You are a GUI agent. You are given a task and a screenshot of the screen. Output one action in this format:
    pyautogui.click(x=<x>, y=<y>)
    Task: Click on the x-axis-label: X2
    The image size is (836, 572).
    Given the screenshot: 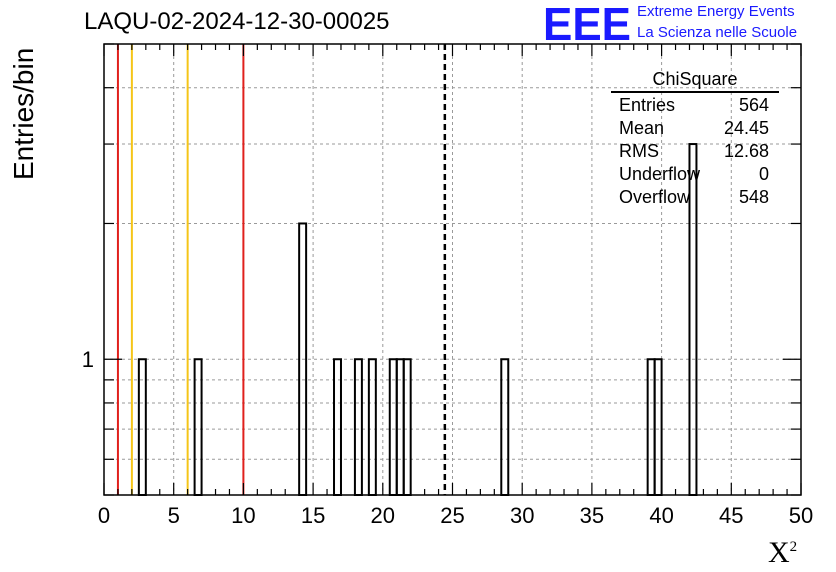 What is the action you would take?
    pyautogui.click(x=782, y=553)
    